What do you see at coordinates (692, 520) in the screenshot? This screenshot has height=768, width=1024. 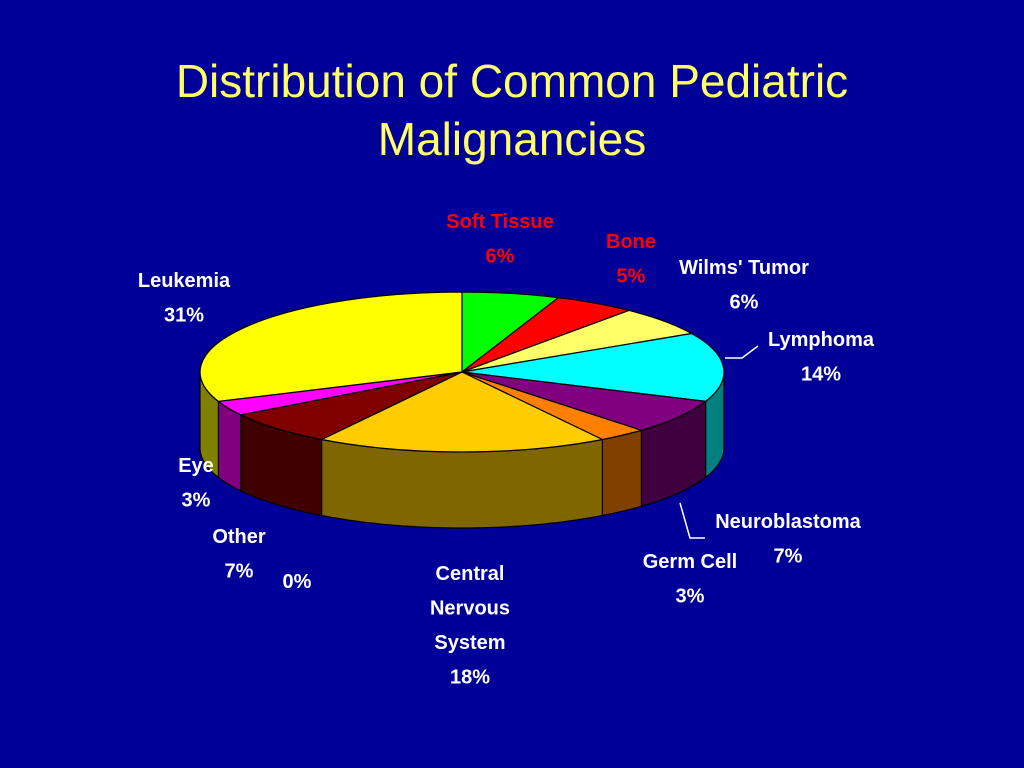 I see `leader-neuroblastoma` at bounding box center [692, 520].